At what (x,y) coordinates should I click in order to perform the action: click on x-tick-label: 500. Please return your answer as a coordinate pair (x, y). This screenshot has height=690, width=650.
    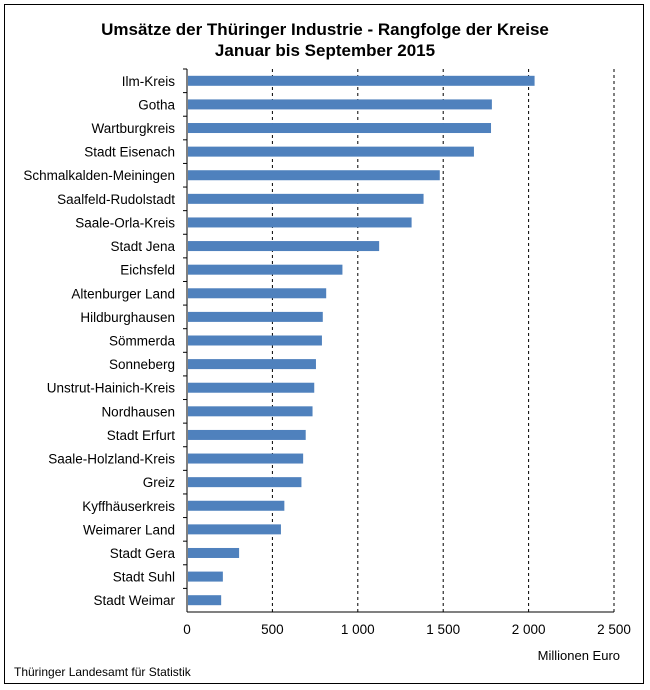
    Looking at the image, I should click on (272, 629).